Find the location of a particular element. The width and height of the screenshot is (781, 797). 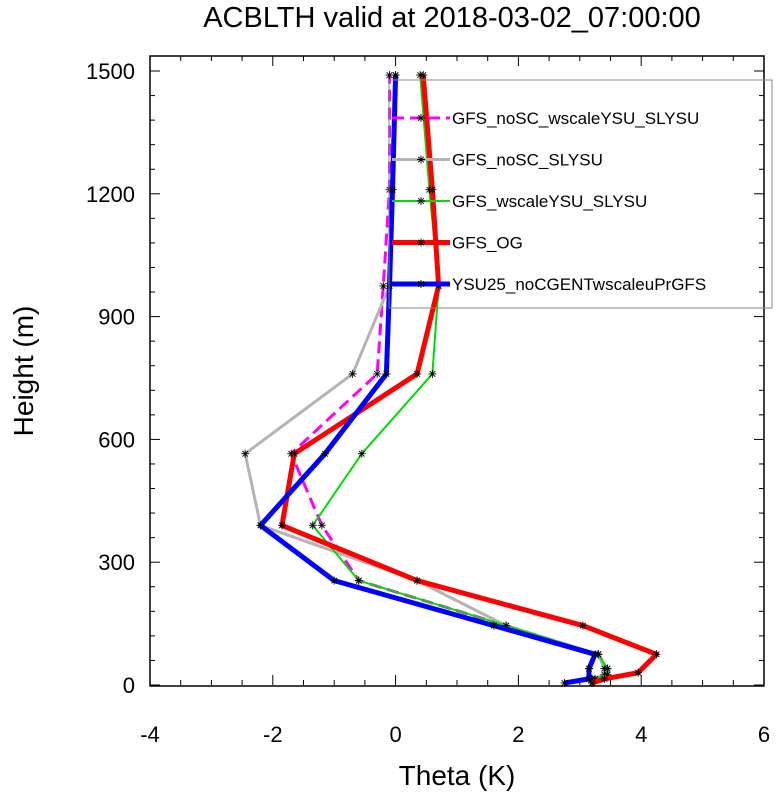

x-tick-label: -4 is located at coordinates (150, 734).